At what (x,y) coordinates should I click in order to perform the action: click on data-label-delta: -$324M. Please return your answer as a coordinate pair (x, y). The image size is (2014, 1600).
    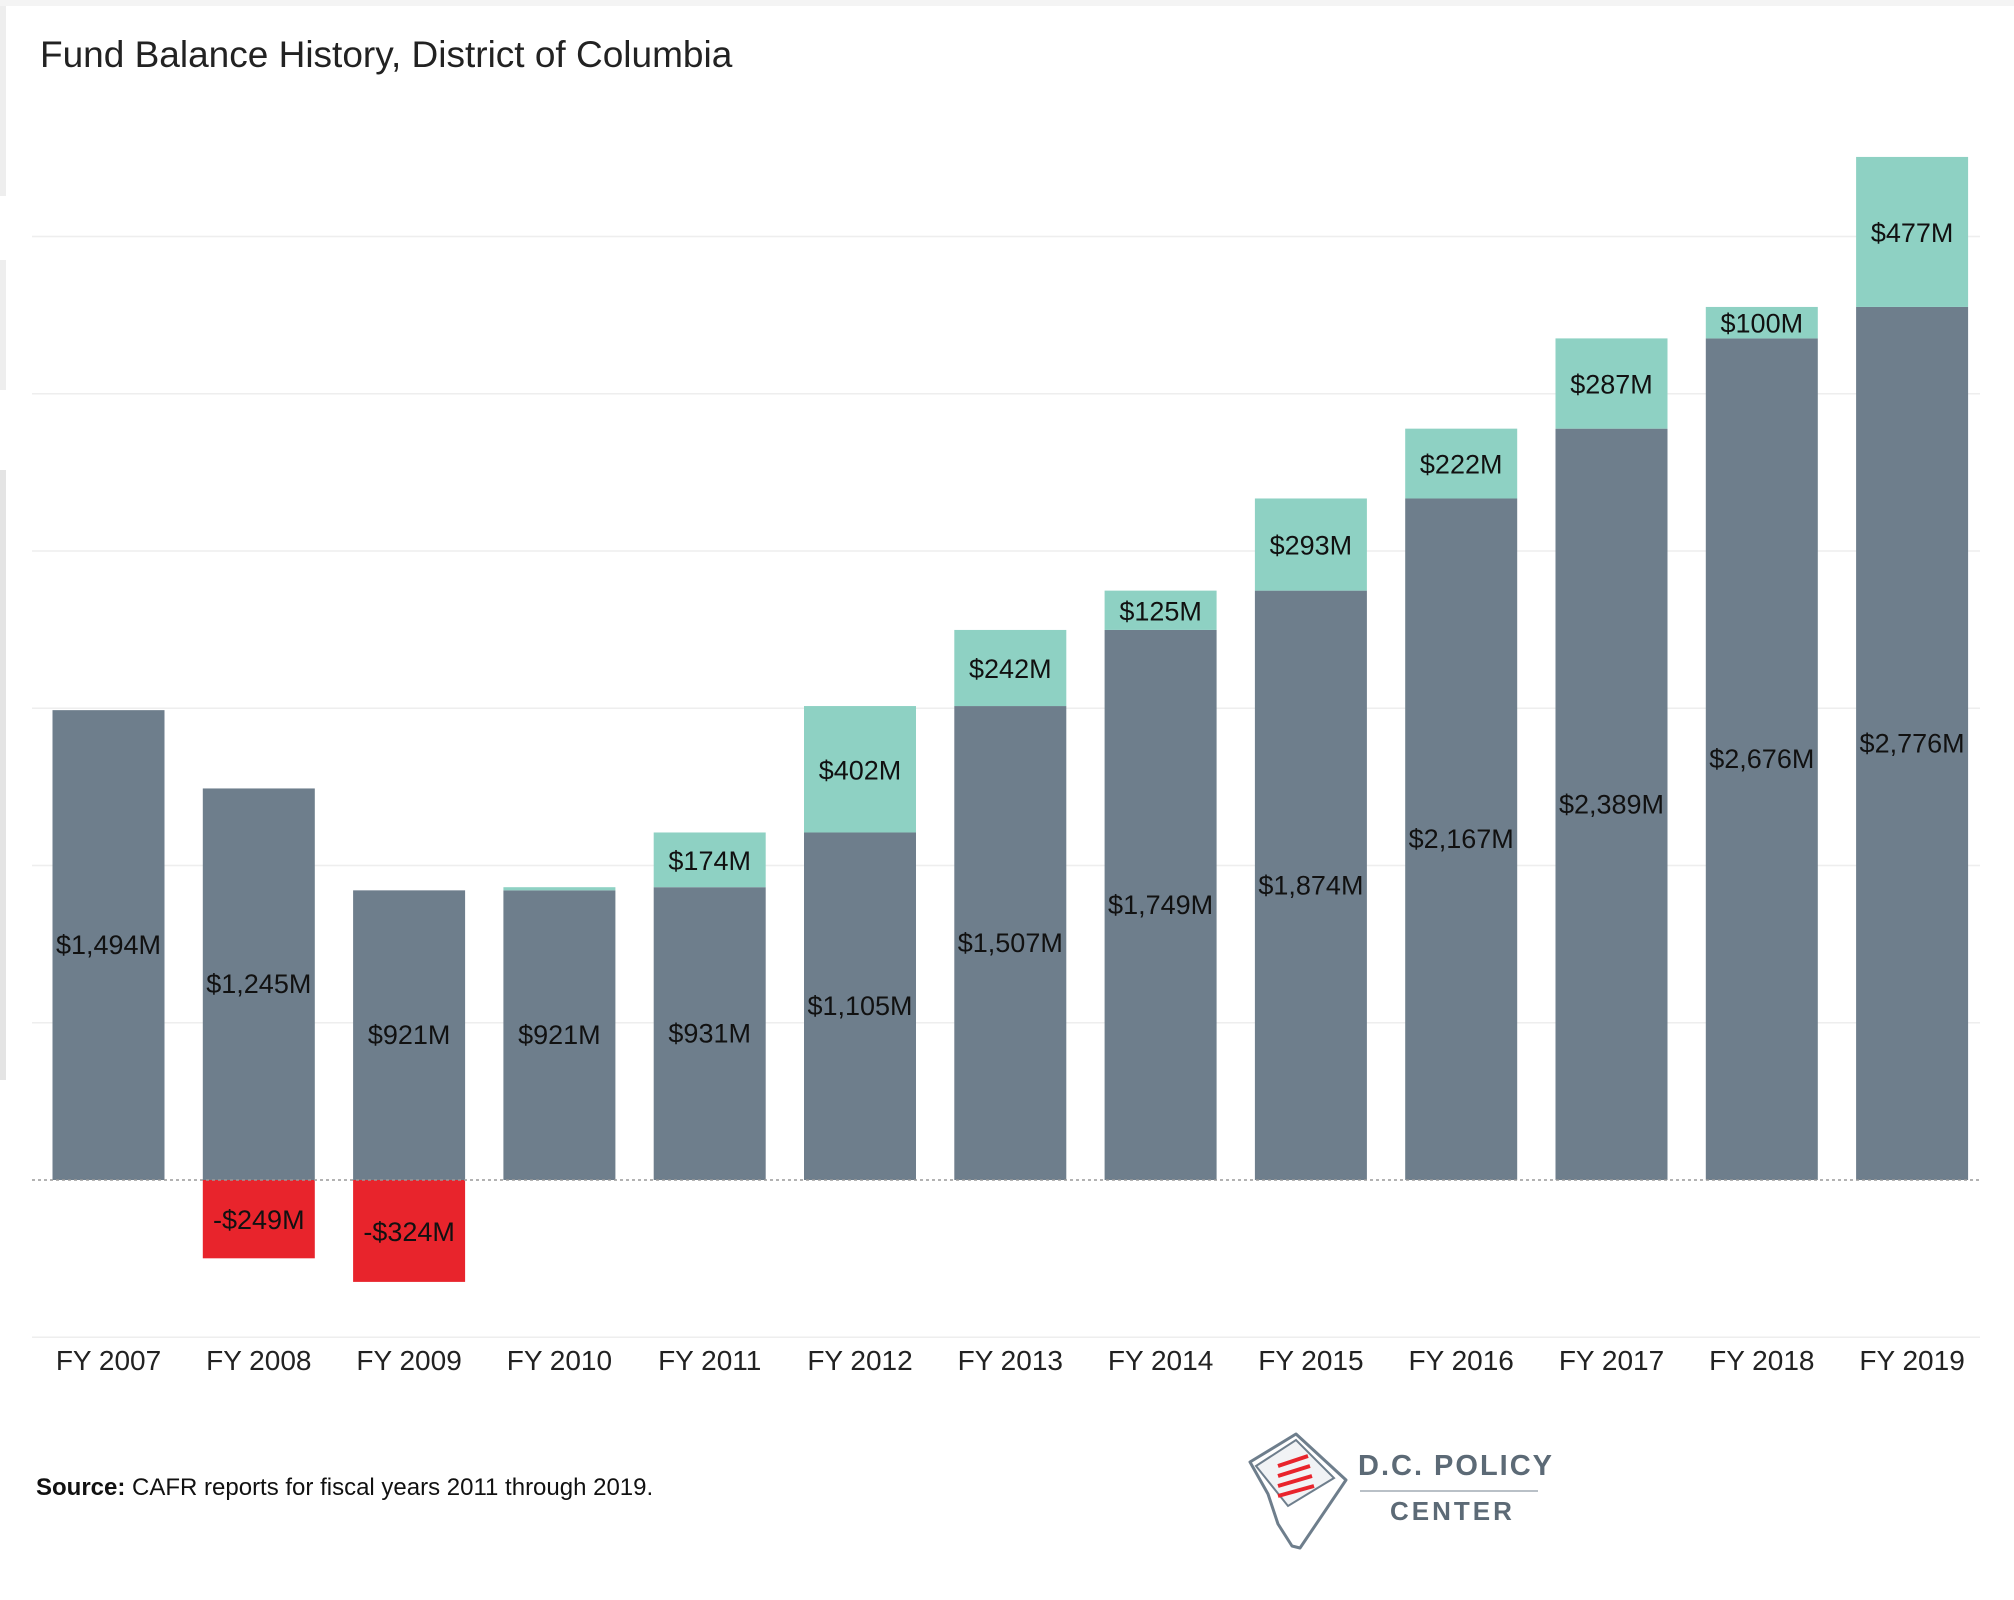
    Looking at the image, I should click on (409, 1232).